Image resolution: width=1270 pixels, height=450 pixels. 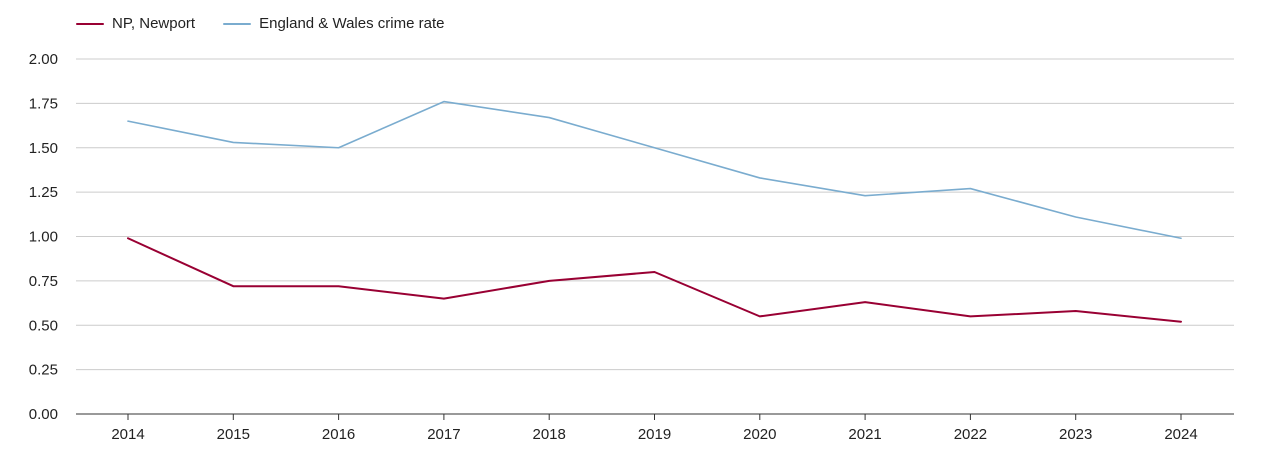 I want to click on y-tick-label: 2.00, so click(x=43, y=59).